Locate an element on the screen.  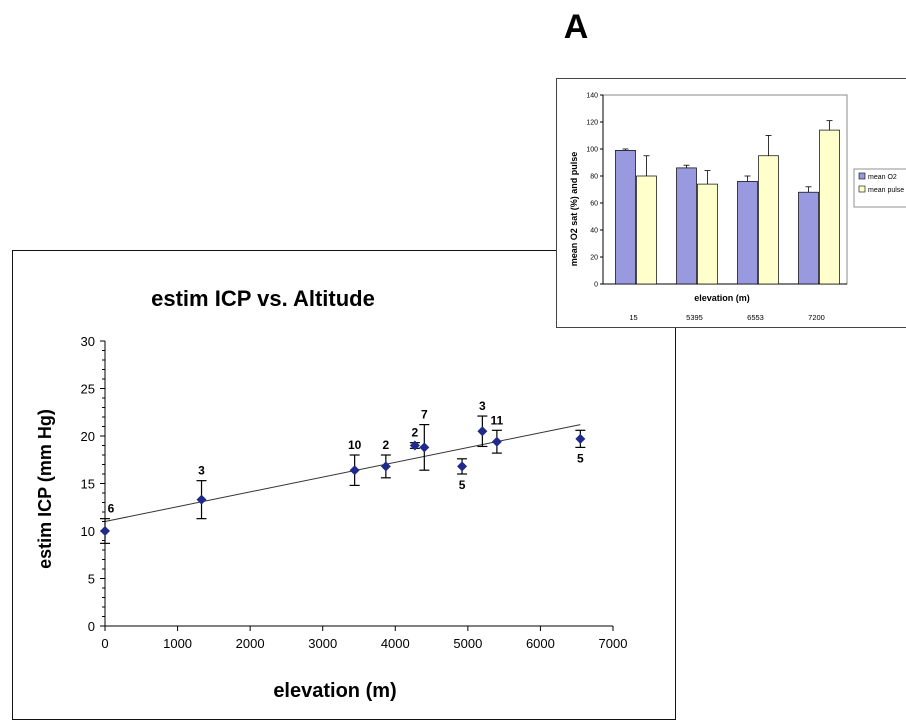
chart-title: estim ICP vs. Altitude is located at coordinates (263, 298).